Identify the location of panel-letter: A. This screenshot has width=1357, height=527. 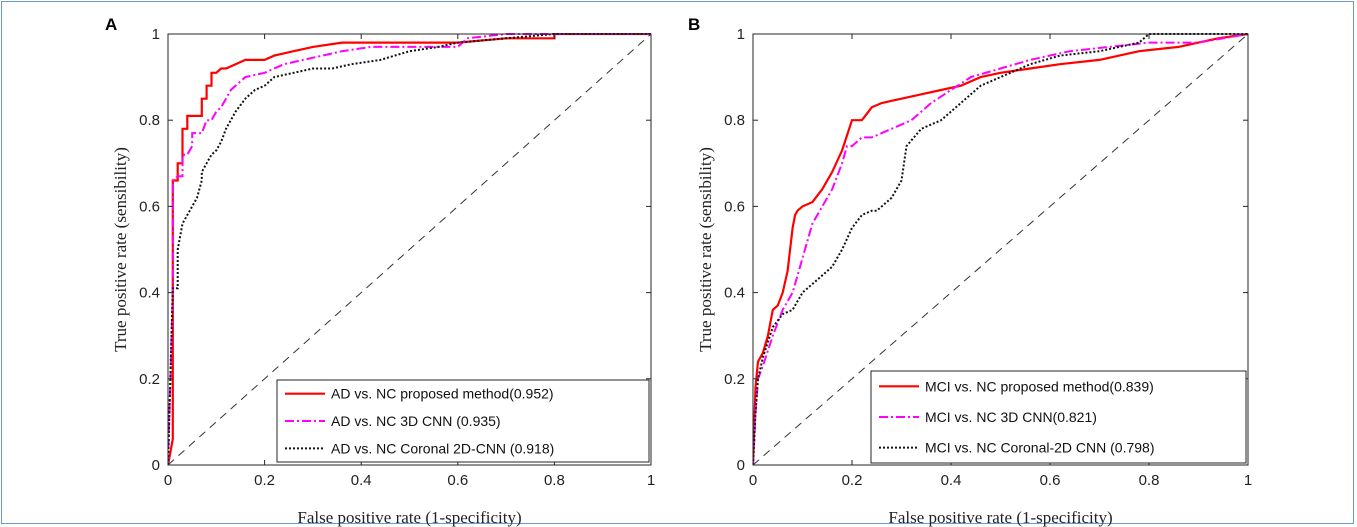
(111, 24).